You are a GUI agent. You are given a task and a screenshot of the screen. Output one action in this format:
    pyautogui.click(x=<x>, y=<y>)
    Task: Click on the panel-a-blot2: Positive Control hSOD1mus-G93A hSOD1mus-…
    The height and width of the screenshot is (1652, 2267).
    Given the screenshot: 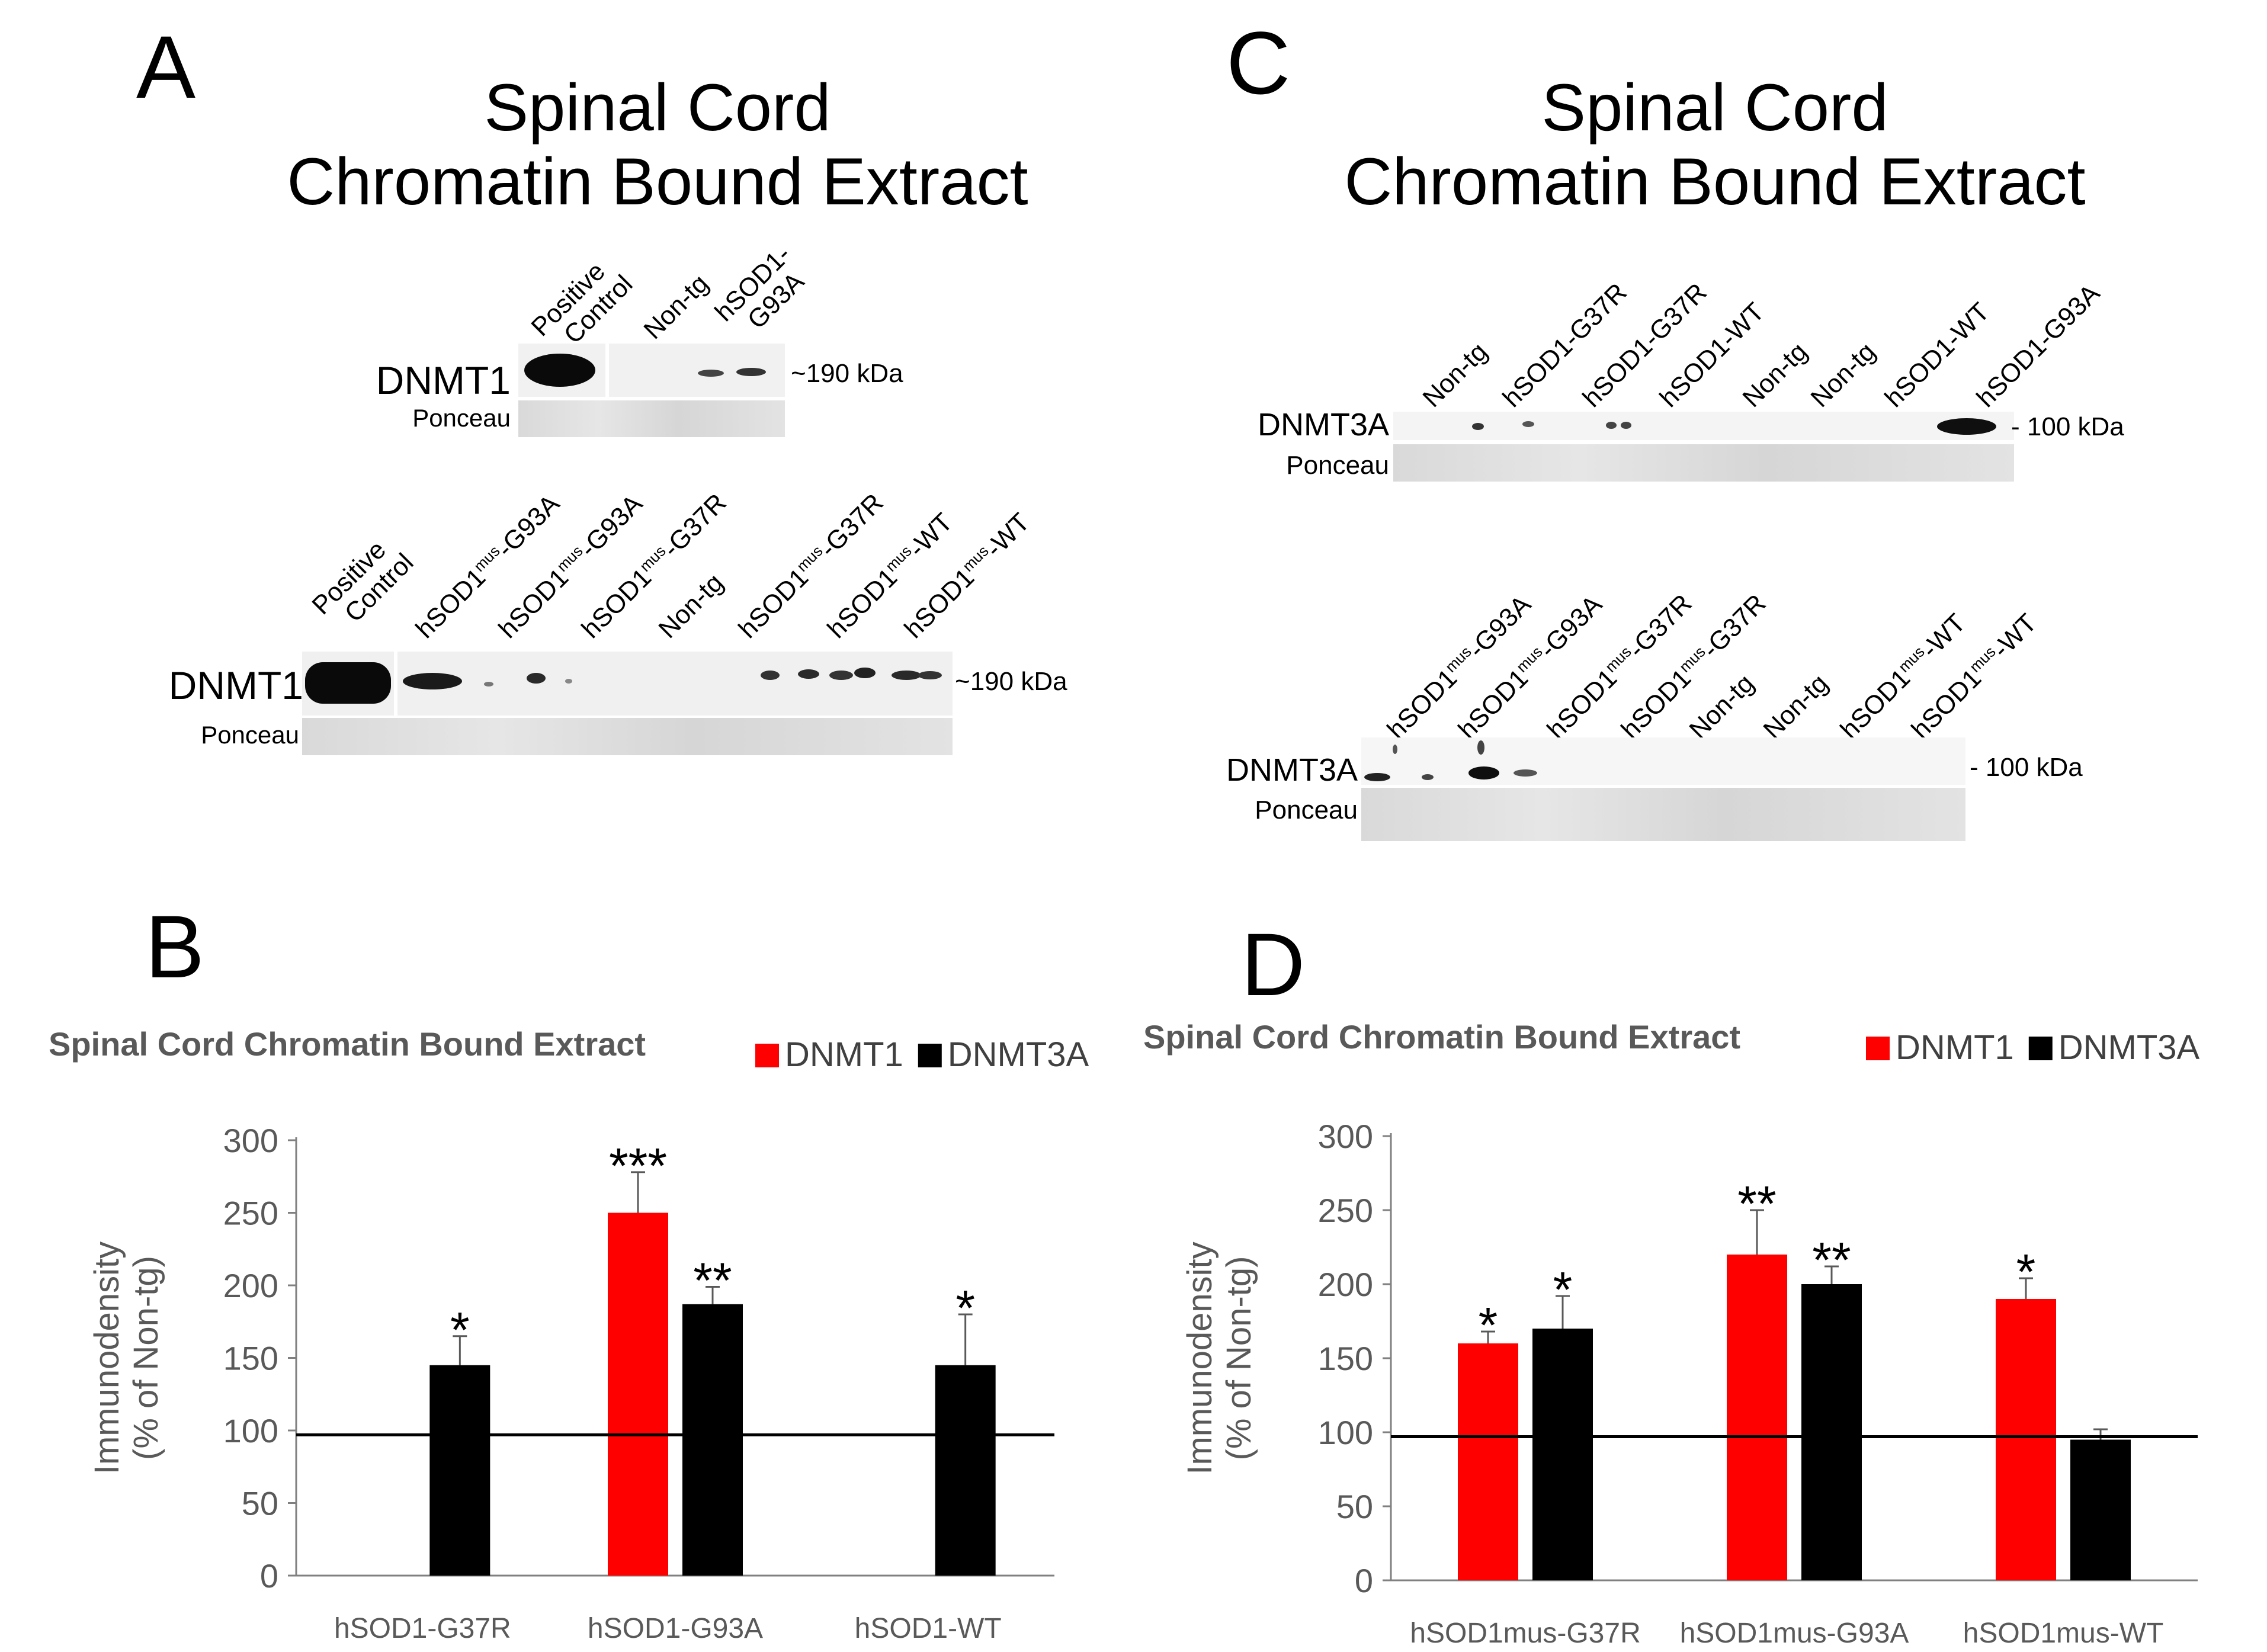 What is the action you would take?
    pyautogui.click(x=618, y=621)
    